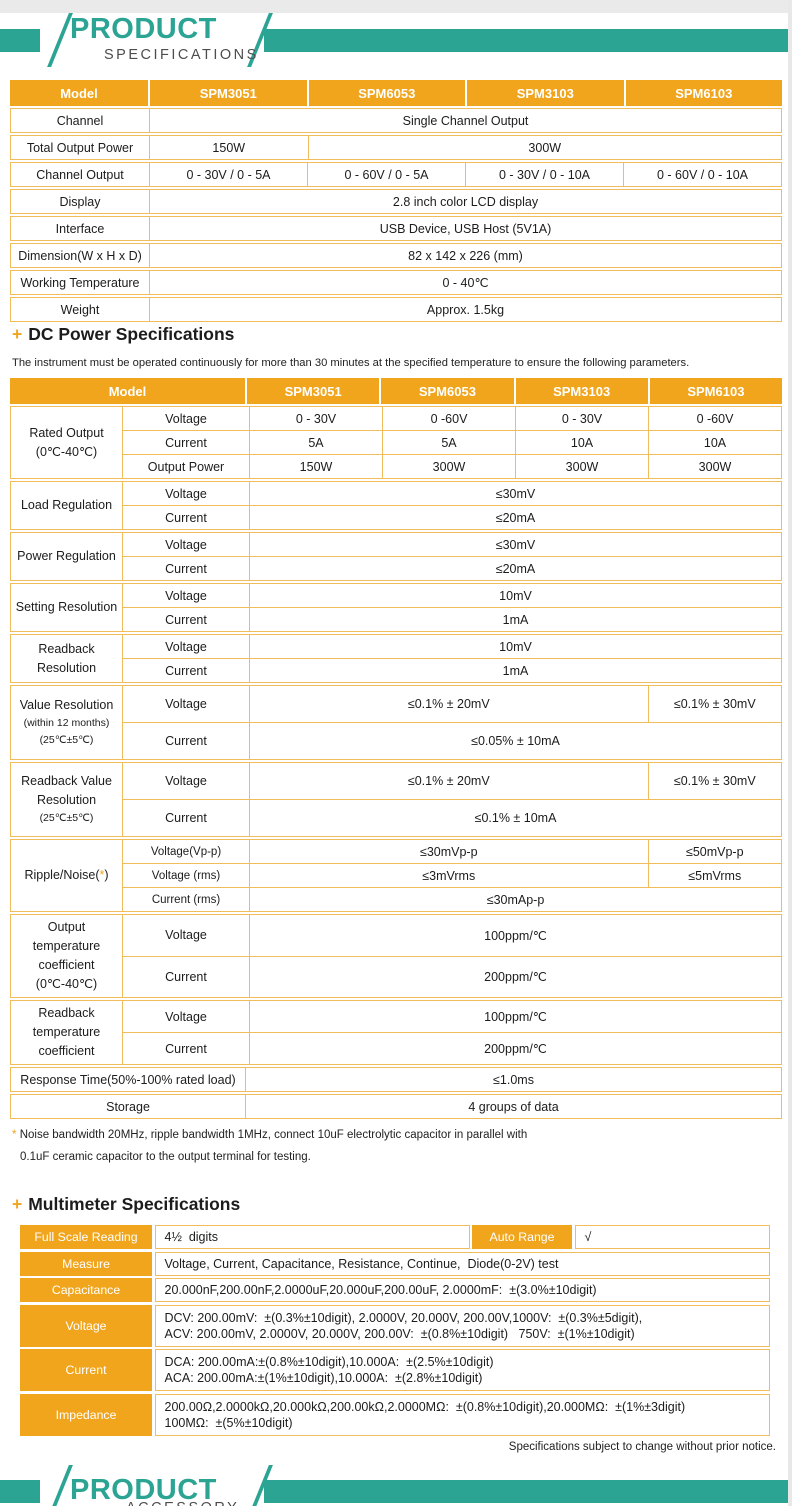 This screenshot has width=792, height=1506. I want to click on table-header-row: Model SPM3051 SPM6053 SPM3103 SPM6103, so click(396, 391).